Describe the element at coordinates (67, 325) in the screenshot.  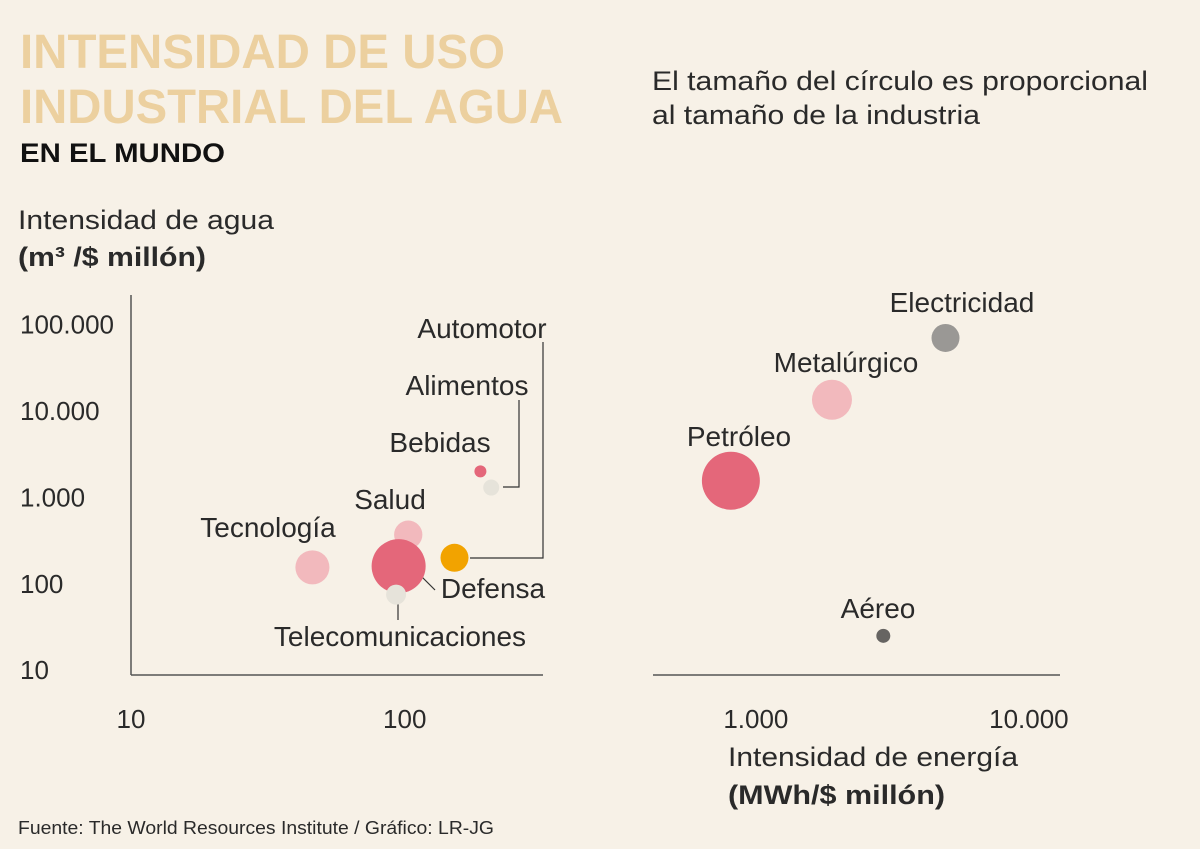
I see `y-tick-label: 100.000` at that location.